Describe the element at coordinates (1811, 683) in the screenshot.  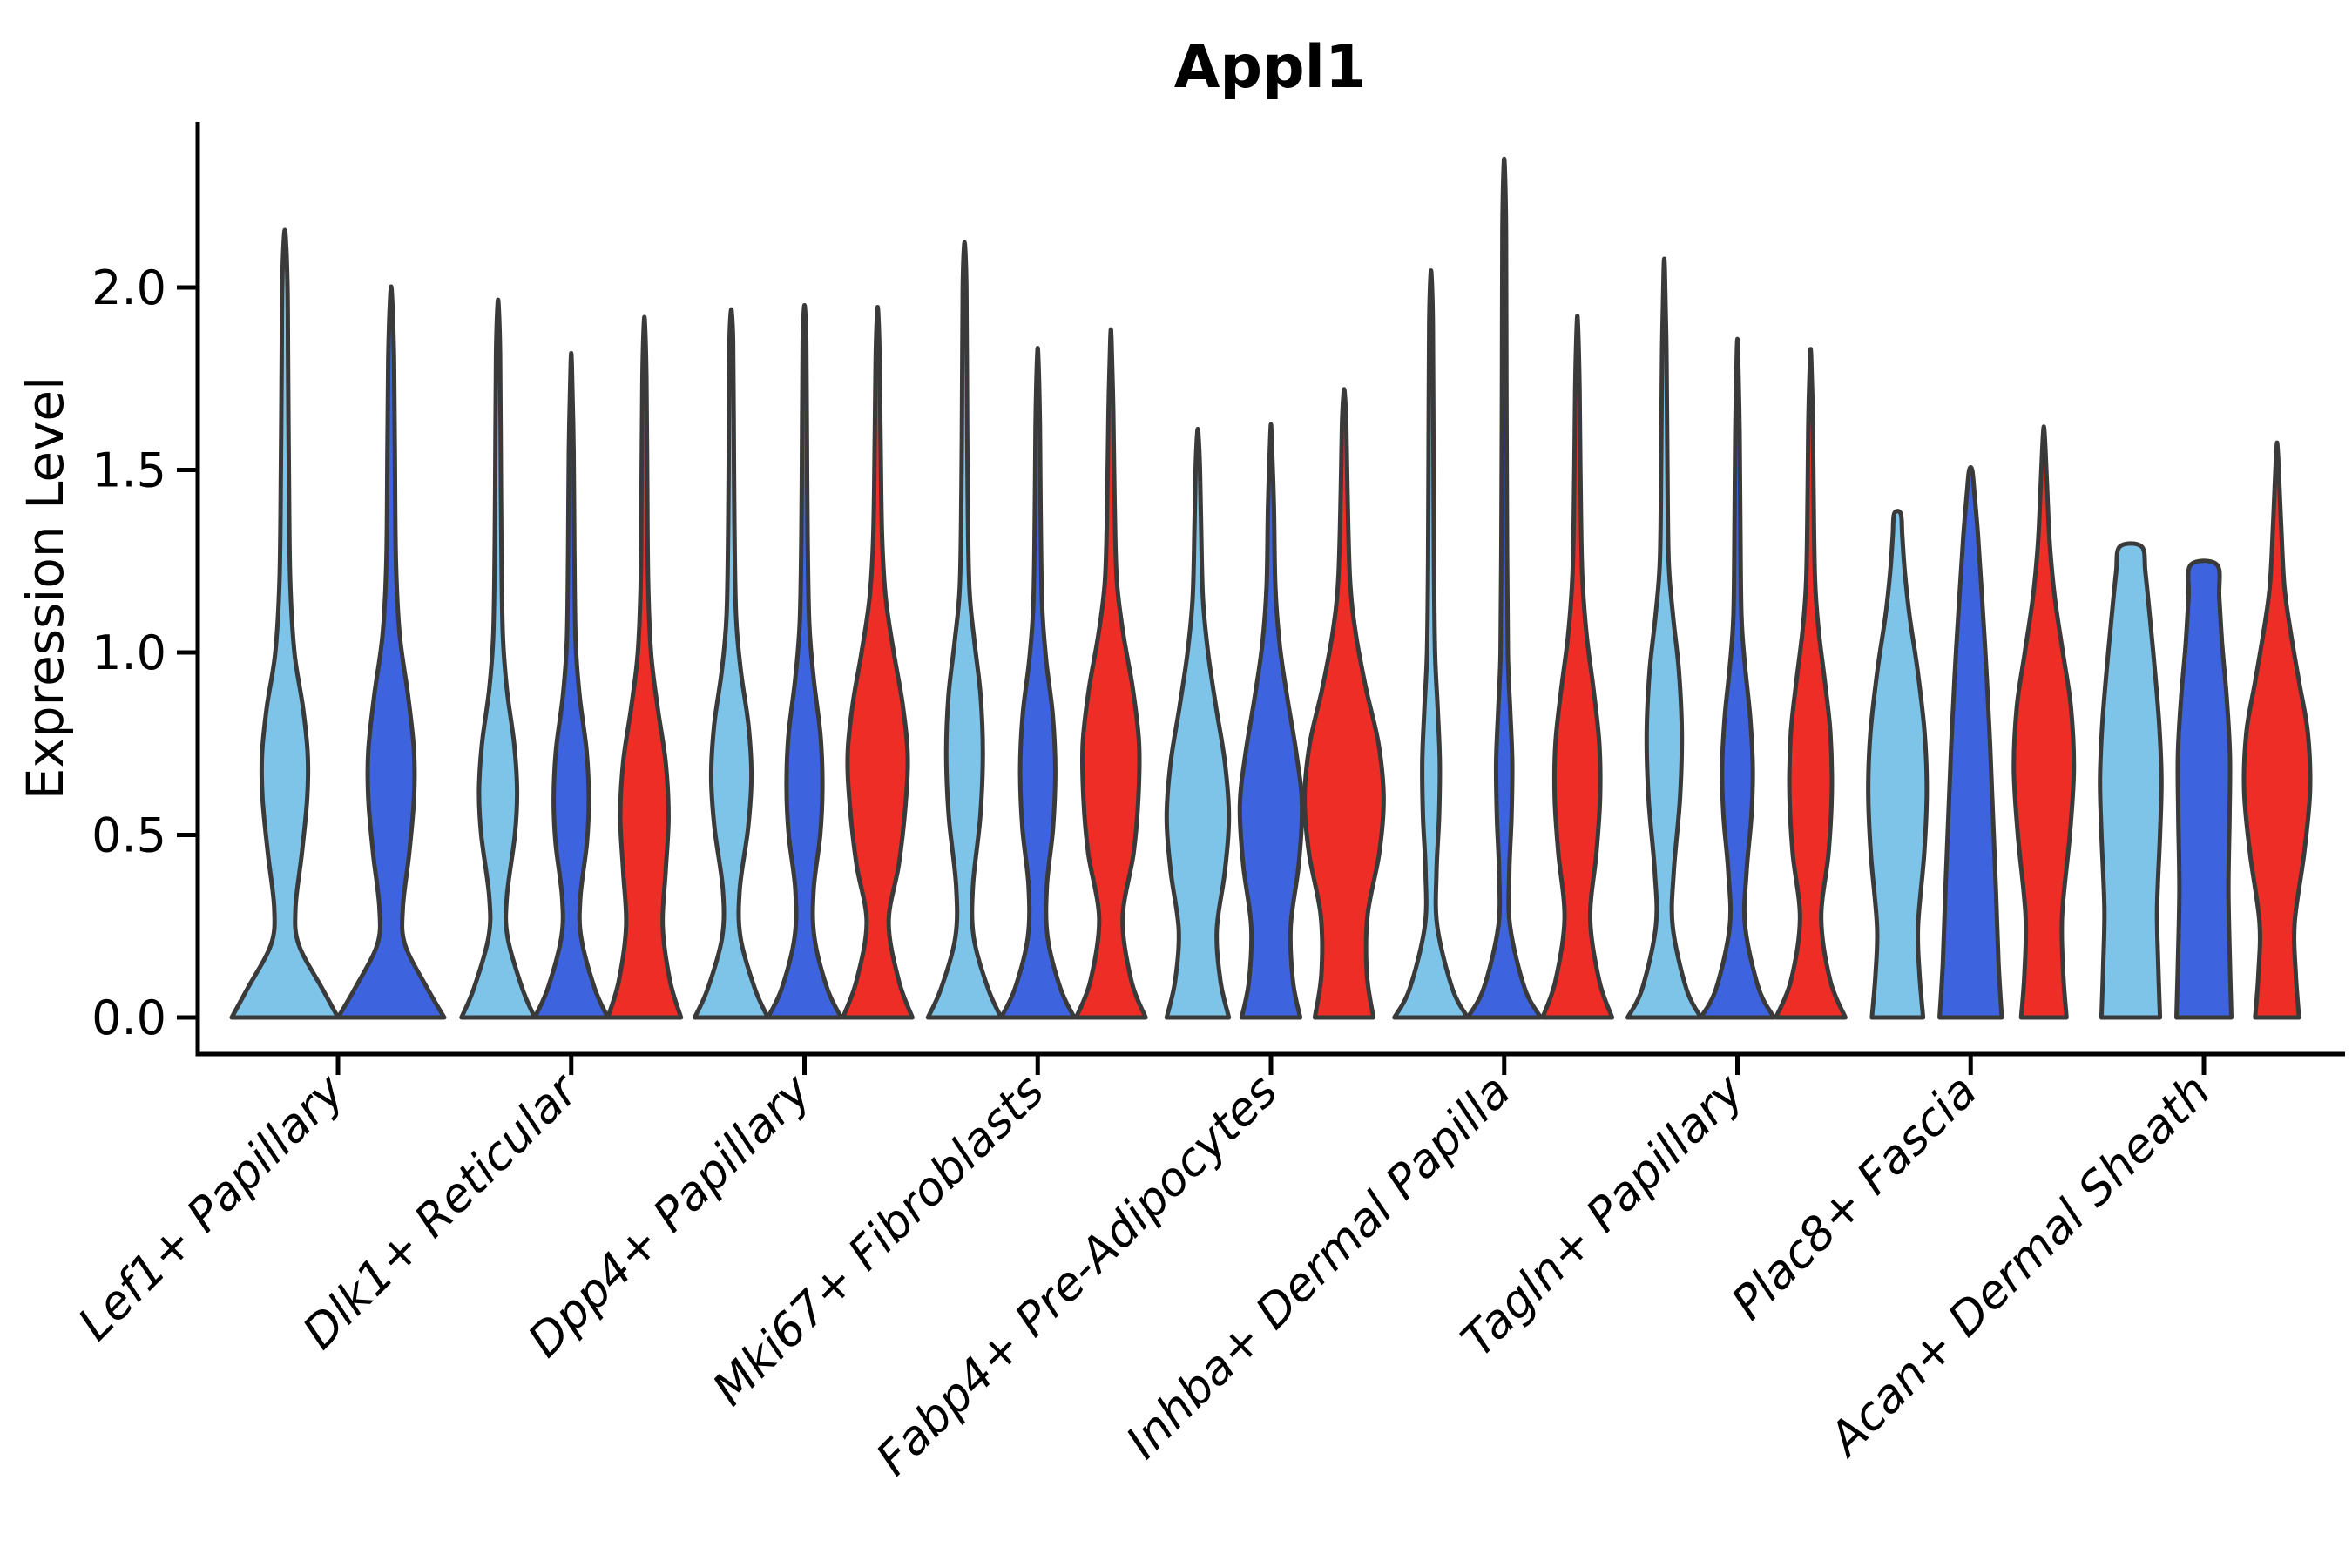
I see `violin-6-red` at that location.